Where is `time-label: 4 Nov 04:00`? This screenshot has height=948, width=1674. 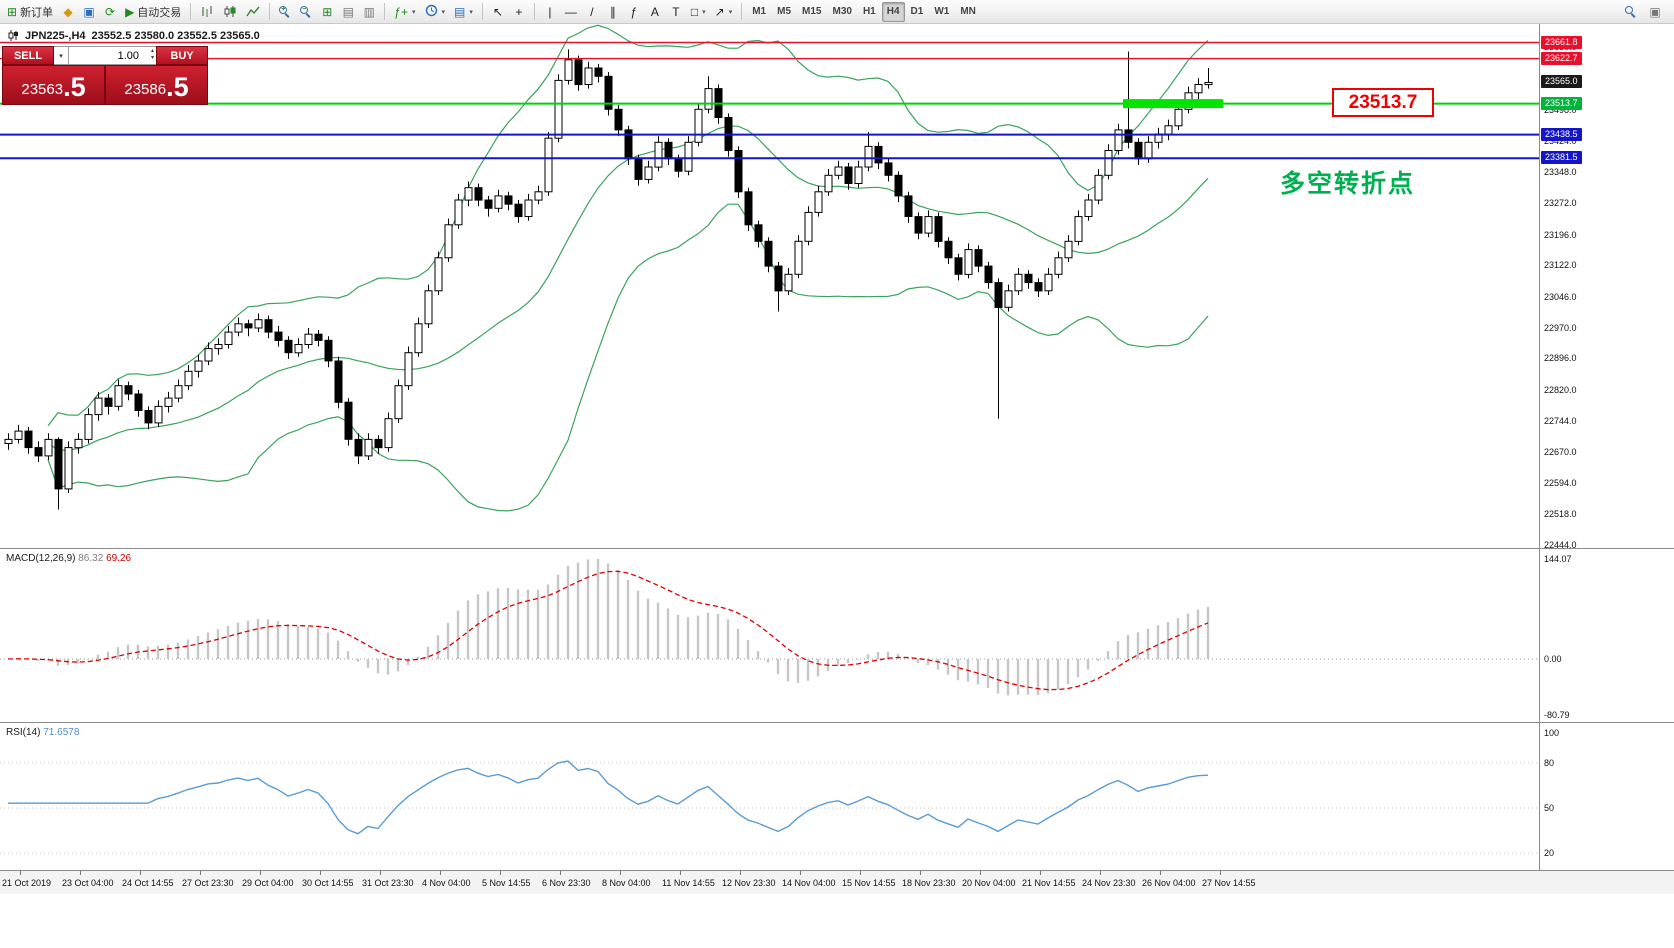 time-label: 4 Nov 04:00 is located at coordinates (446, 883).